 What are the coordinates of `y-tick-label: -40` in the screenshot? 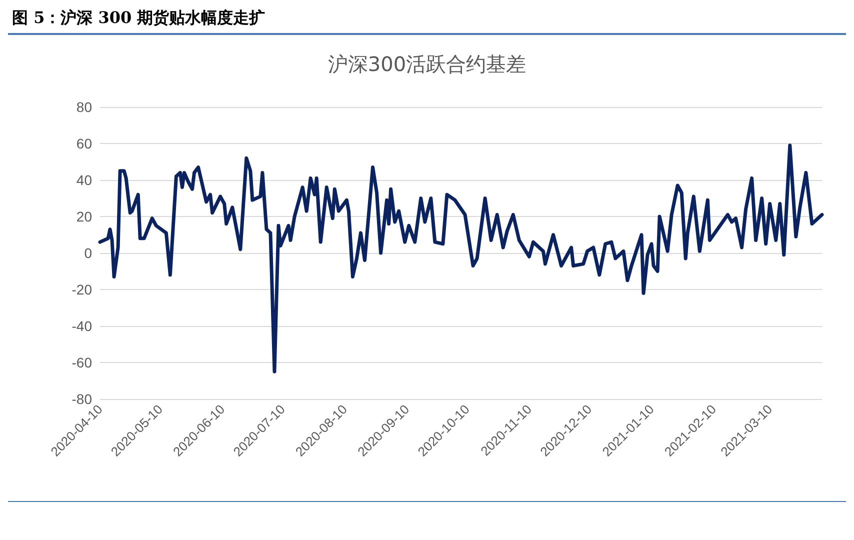 It's located at (82, 326).